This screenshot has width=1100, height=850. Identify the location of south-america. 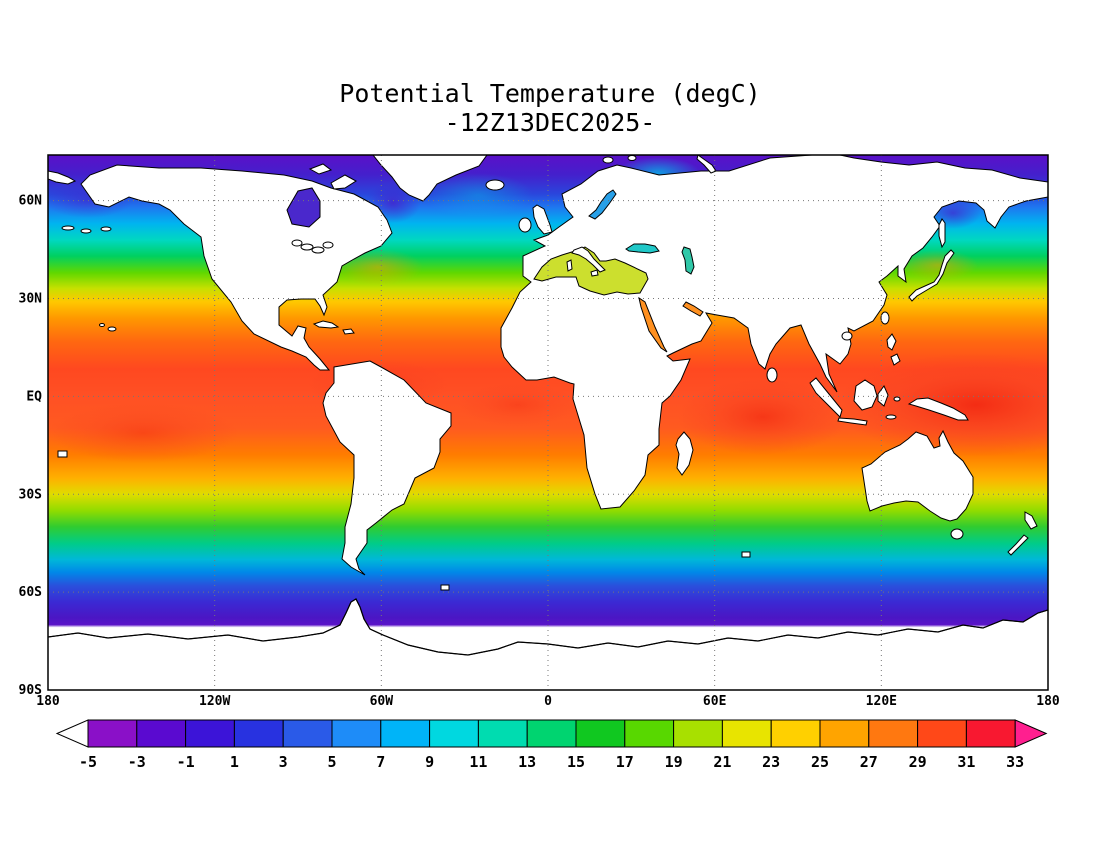
(387, 468).